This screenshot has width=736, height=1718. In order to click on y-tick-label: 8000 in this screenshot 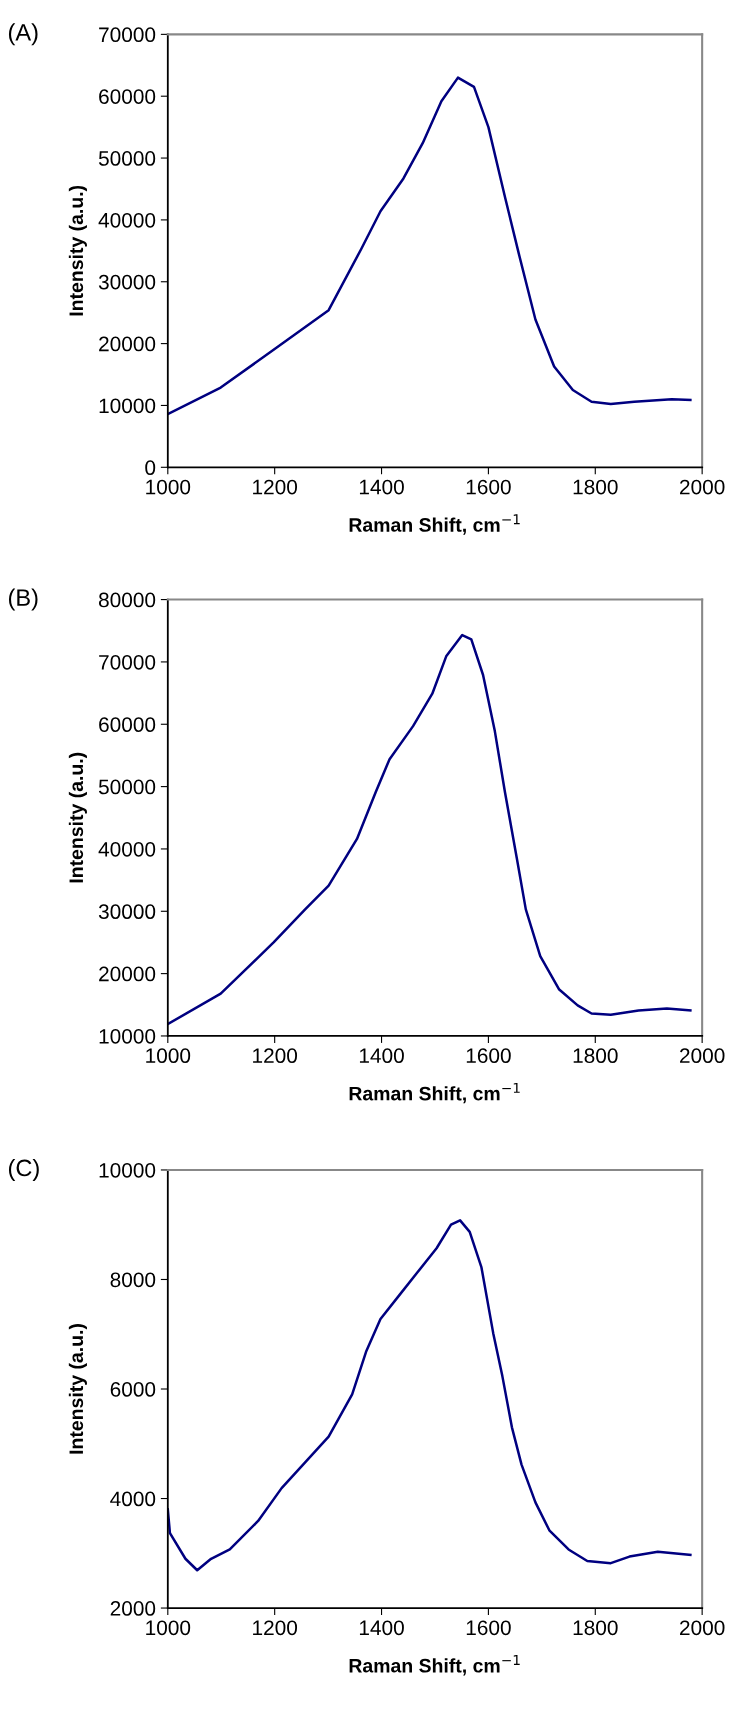, I will do `click(133, 1280)`.